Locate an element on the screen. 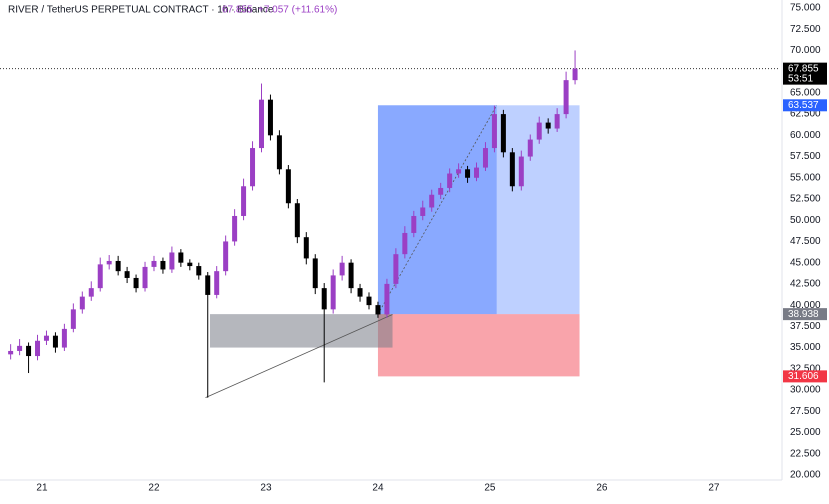  x-tick-label: 27 is located at coordinates (714, 488).